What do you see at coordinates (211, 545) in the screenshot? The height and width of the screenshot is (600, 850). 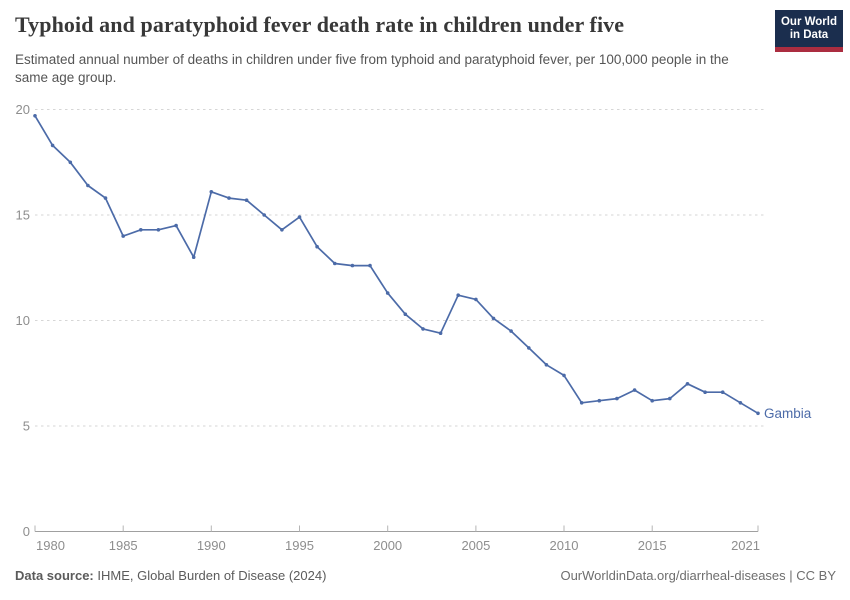 I see `x-tick-label: 1990` at bounding box center [211, 545].